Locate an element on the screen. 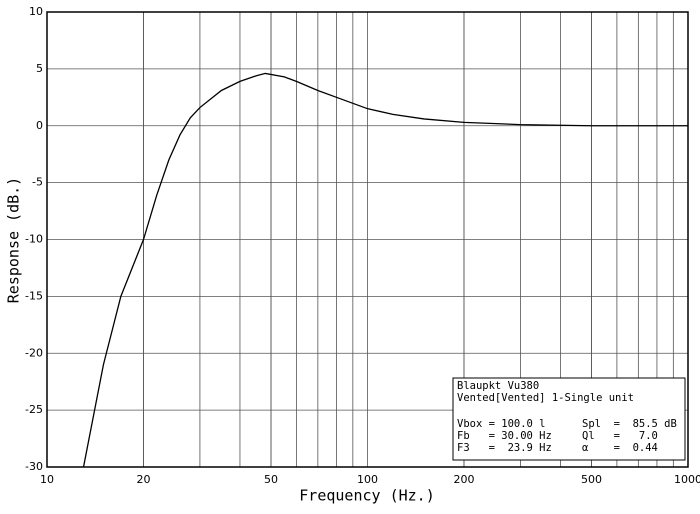 Image resolution: width=700 pixels, height=514 pixels. y-tick-label: -10 is located at coordinates (34, 239).